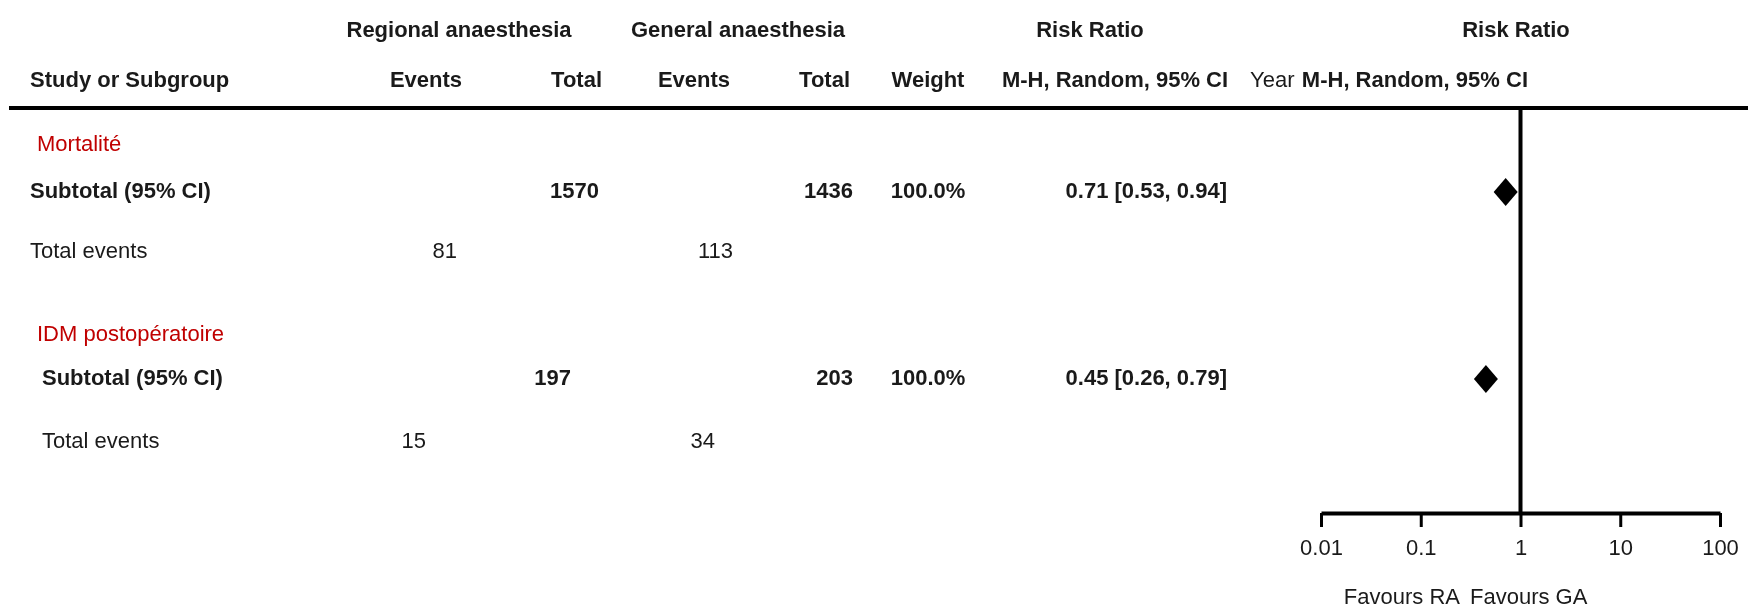  What do you see at coordinates (1620, 547) in the screenshot?
I see `x-tick-label: 10` at bounding box center [1620, 547].